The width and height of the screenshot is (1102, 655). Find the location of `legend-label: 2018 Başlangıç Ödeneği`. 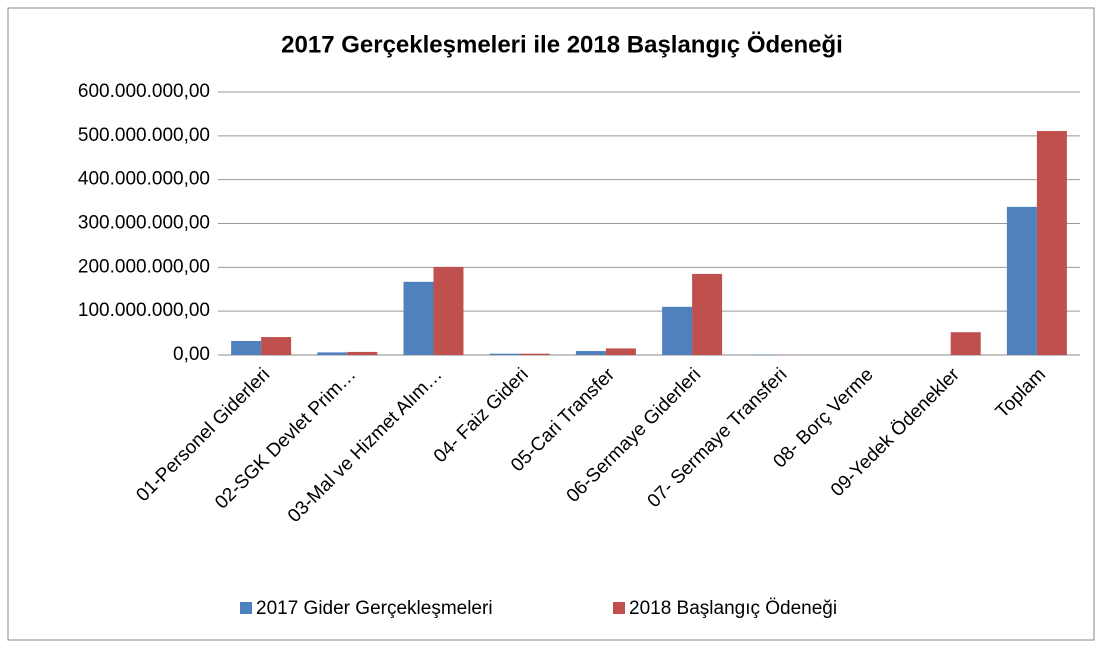

legend-label: 2018 Başlangıç Ödeneği is located at coordinates (733, 608).